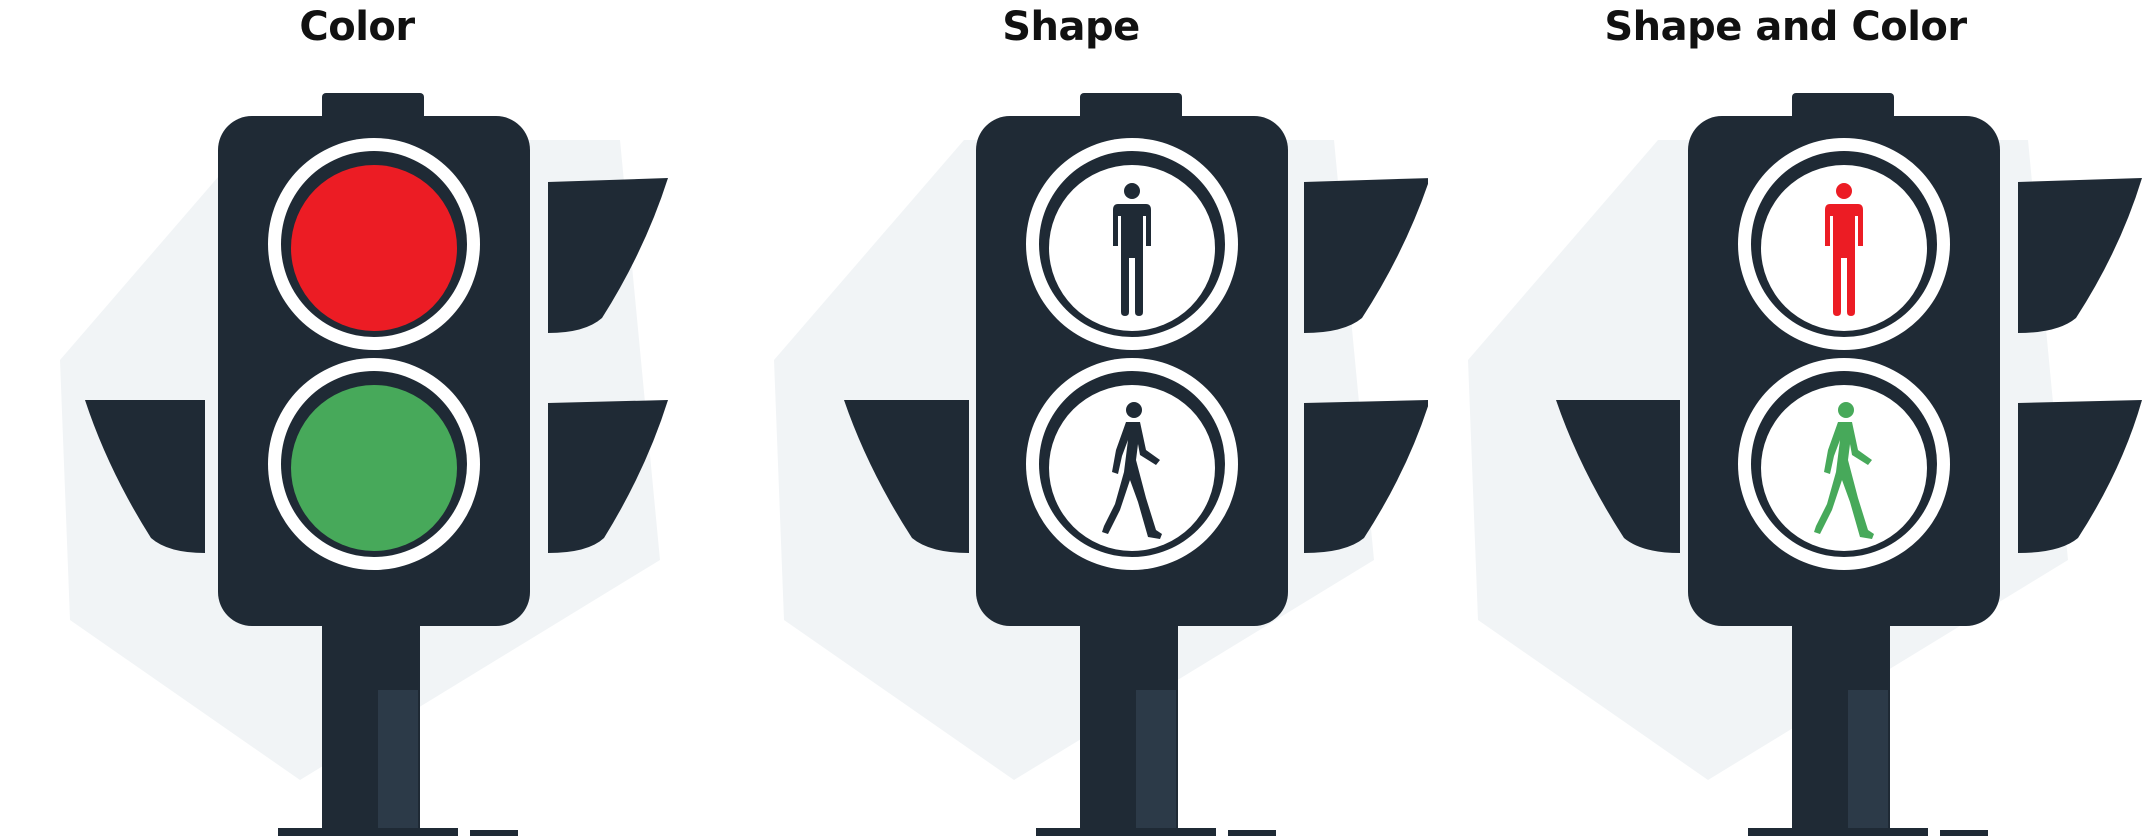 The image size is (2143, 840). What do you see at coordinates (1071, 27) in the screenshot?
I see `panel-title-shape: Shape` at bounding box center [1071, 27].